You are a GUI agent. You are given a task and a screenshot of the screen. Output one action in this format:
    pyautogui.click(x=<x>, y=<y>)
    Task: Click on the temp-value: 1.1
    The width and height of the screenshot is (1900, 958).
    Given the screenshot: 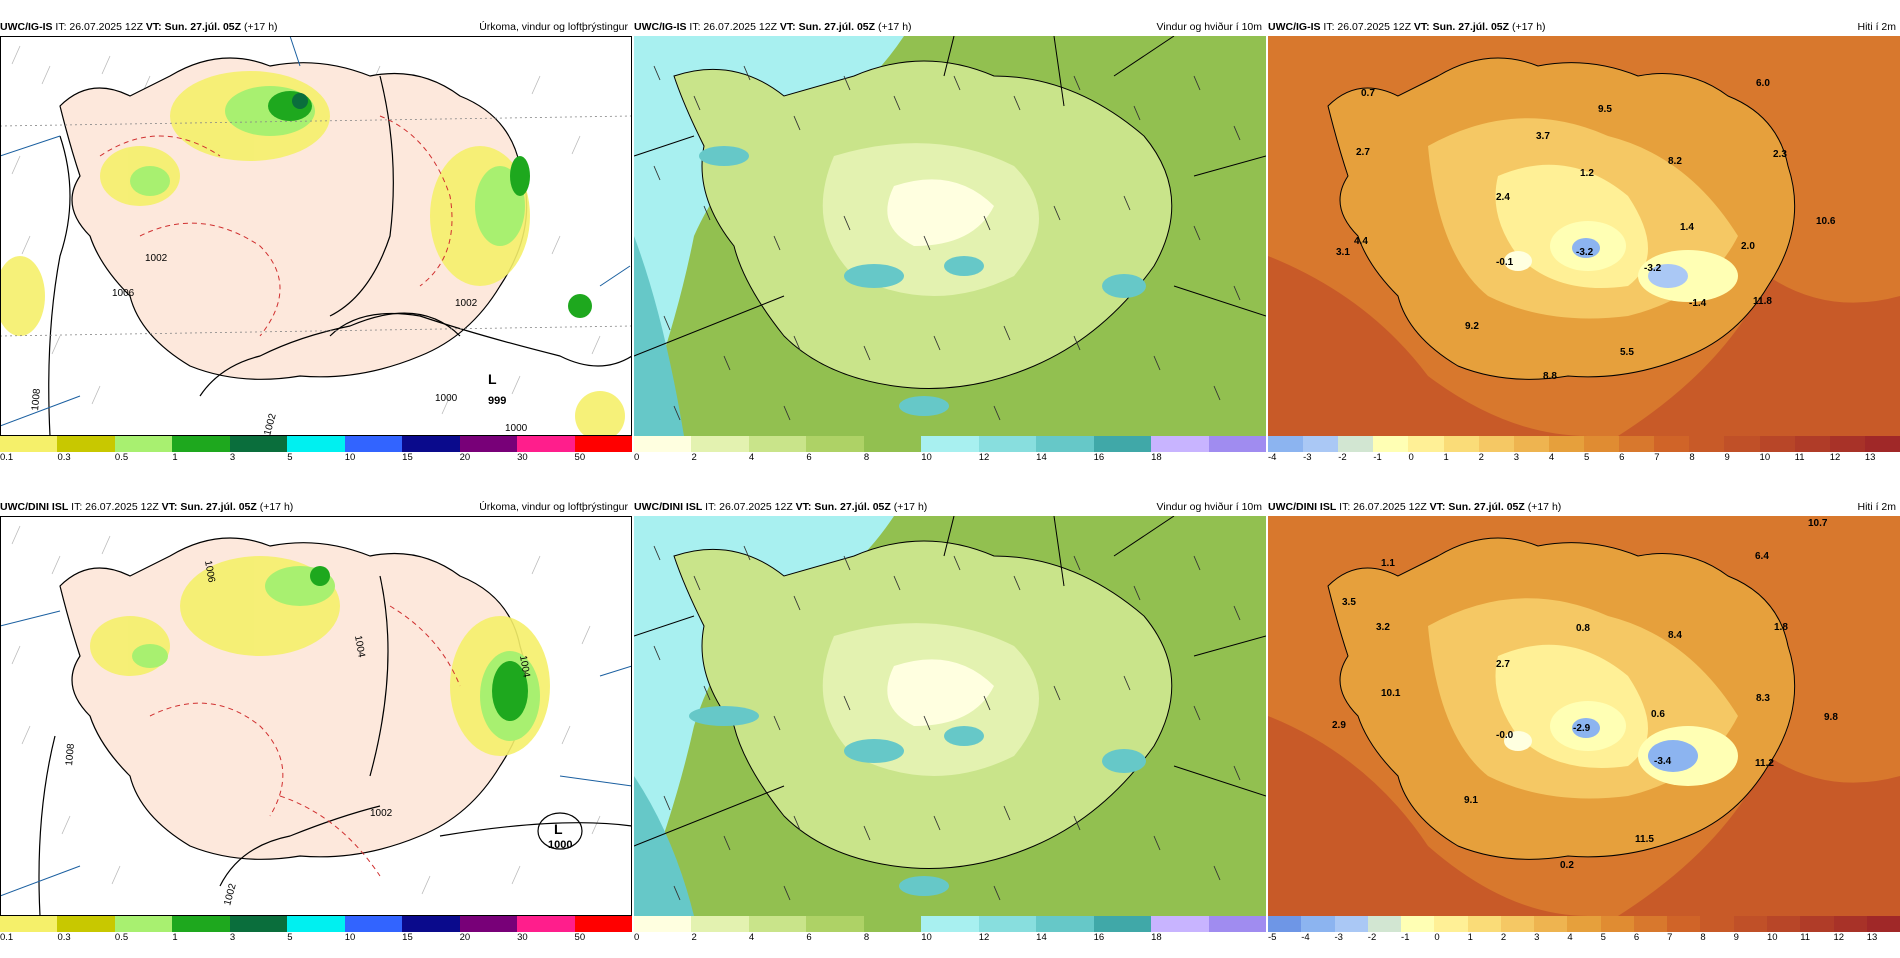 What is the action you would take?
    pyautogui.click(x=1388, y=563)
    